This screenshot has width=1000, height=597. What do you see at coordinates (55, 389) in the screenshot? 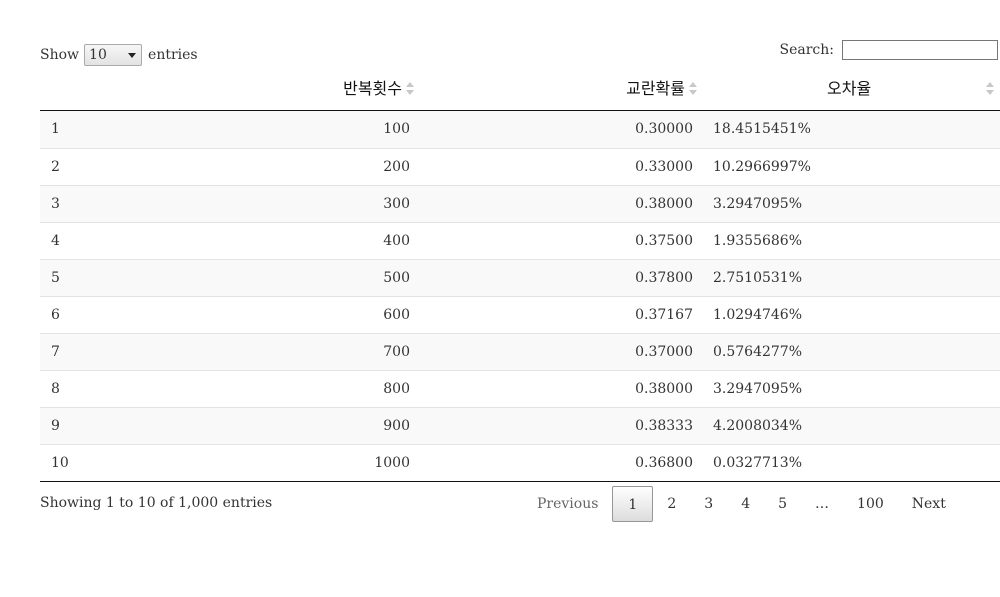
I see `cell-index: 8` at bounding box center [55, 389].